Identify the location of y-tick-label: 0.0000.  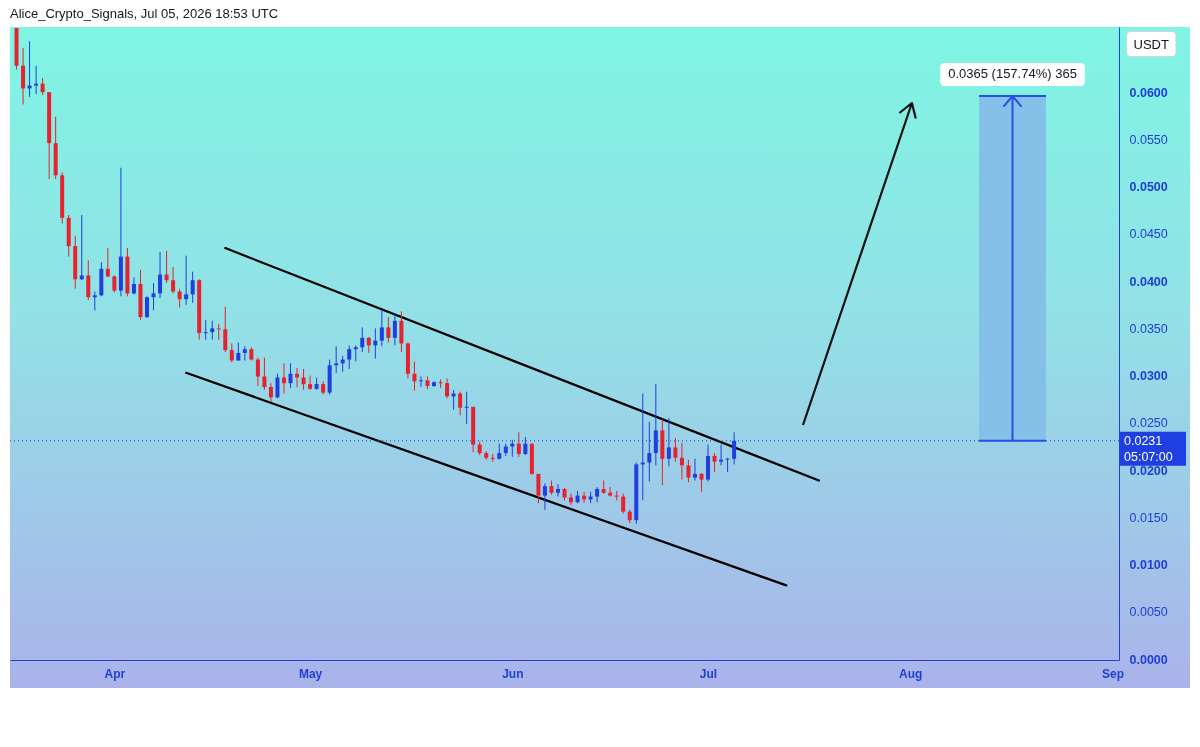
(1148, 659).